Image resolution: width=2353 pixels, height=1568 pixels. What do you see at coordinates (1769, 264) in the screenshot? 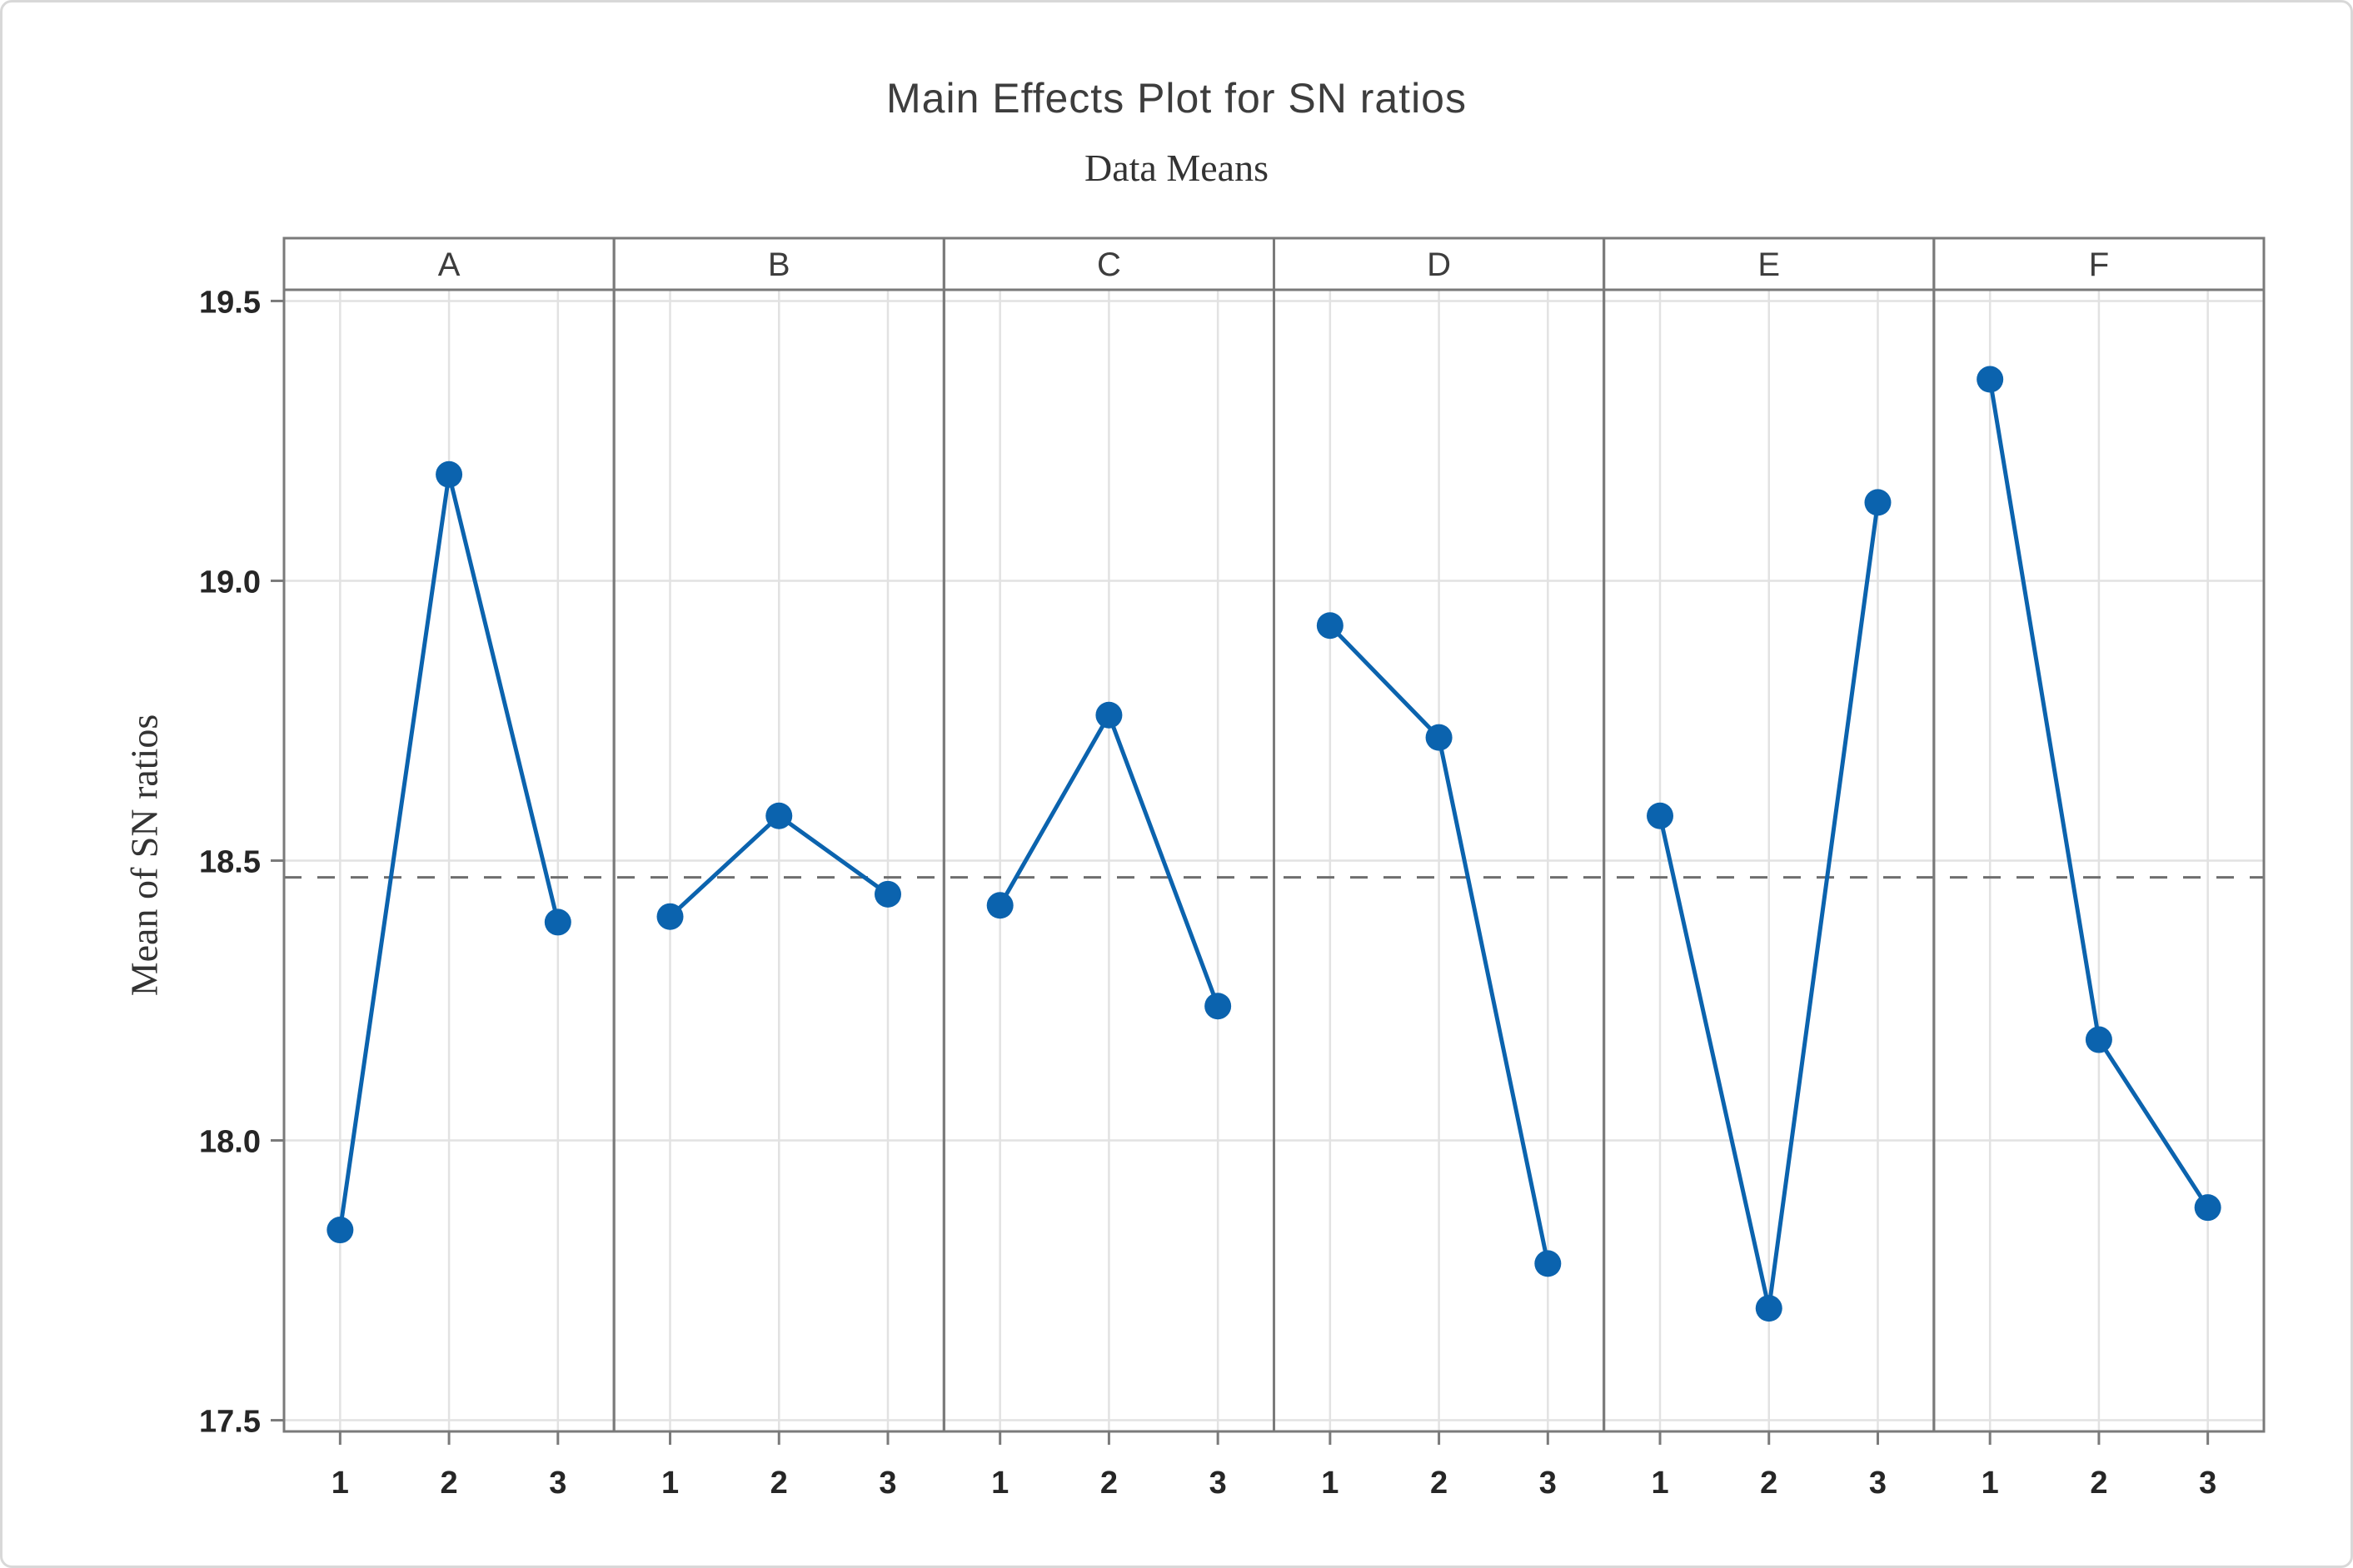
I see `panel-label: E` at bounding box center [1769, 264].